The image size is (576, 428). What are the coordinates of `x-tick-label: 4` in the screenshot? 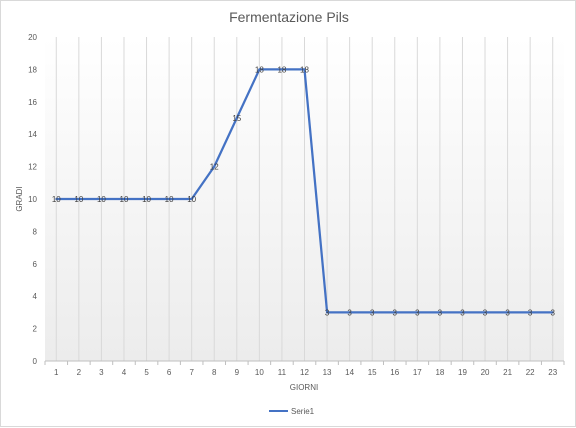 It's located at (124, 372).